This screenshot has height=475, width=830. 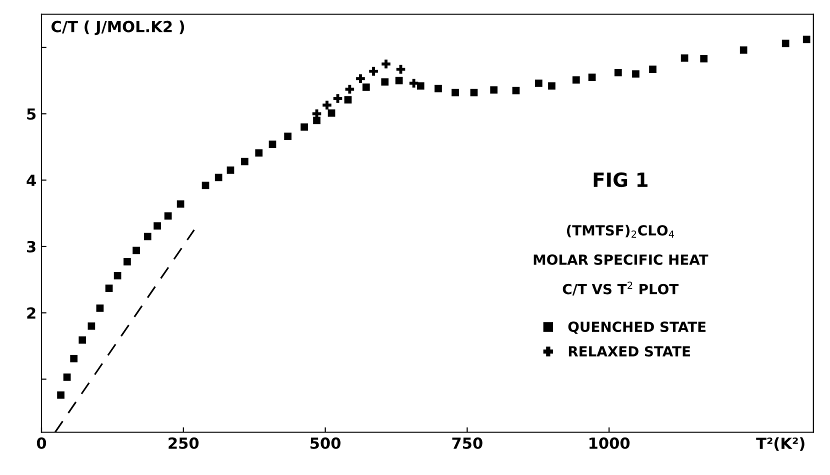 What do you see at coordinates (31, 114) in the screenshot?
I see `y-tick-label: 5` at bounding box center [31, 114].